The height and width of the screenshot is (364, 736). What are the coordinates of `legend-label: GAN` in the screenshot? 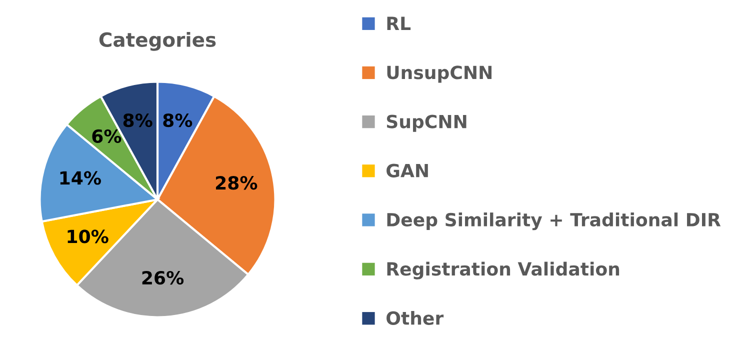 It's located at (407, 171).